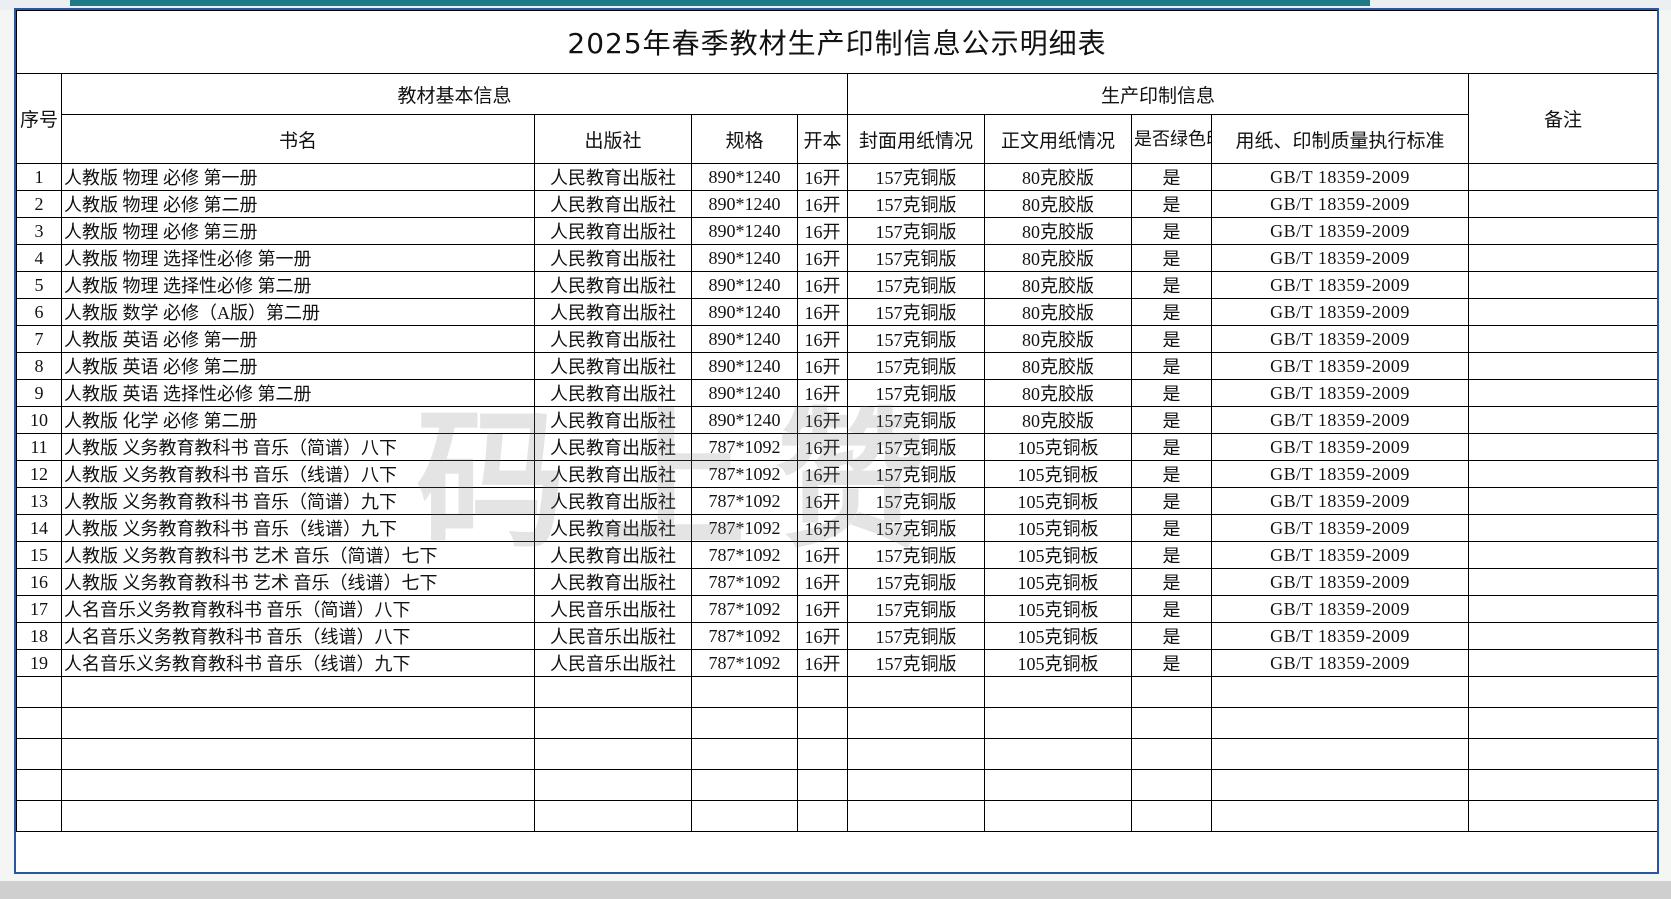 This screenshot has height=899, width=1671. What do you see at coordinates (298, 474) in the screenshot?
I see `cell-book: 人教版 义务教育教科书 音乐（线谱）八下` at bounding box center [298, 474].